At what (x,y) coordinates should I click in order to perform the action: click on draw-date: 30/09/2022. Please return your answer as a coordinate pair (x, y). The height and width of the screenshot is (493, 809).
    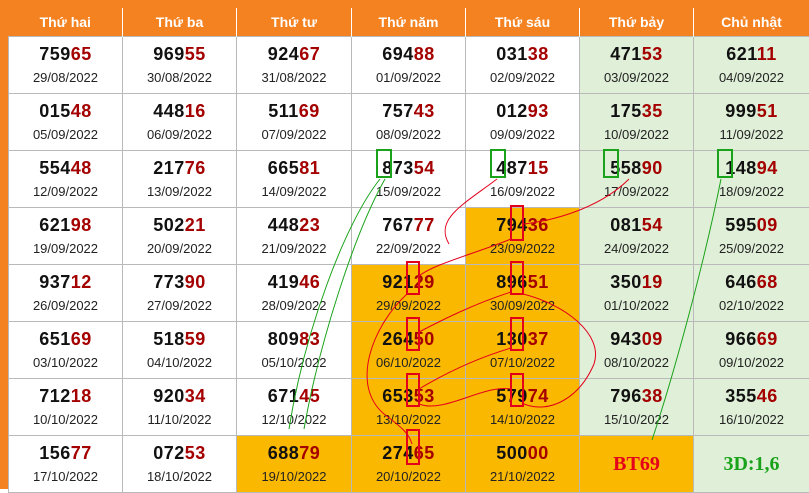
    Looking at the image, I should click on (522, 306).